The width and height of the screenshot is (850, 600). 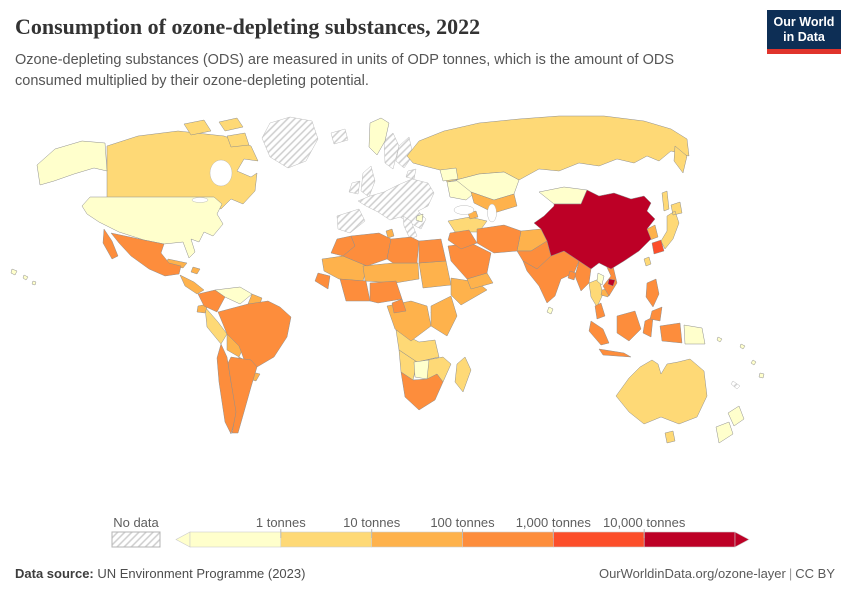 What do you see at coordinates (421, 369) in the screenshot?
I see `country-botswana` at bounding box center [421, 369].